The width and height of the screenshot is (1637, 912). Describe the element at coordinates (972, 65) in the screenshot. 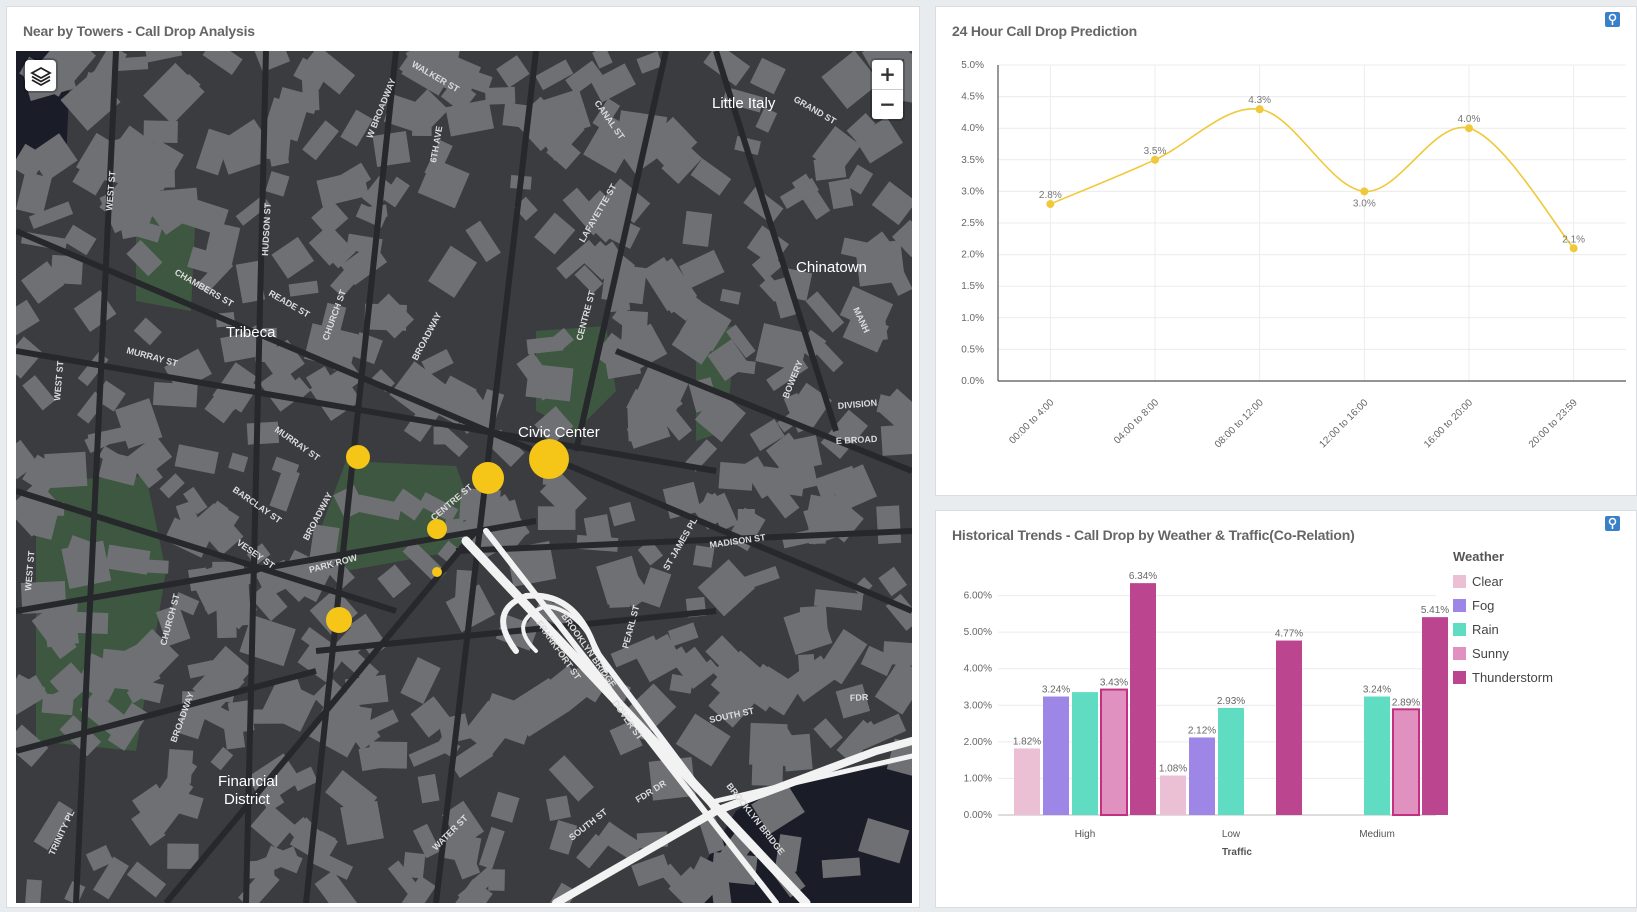

I see `y-tick-label: 5.0%` at that location.